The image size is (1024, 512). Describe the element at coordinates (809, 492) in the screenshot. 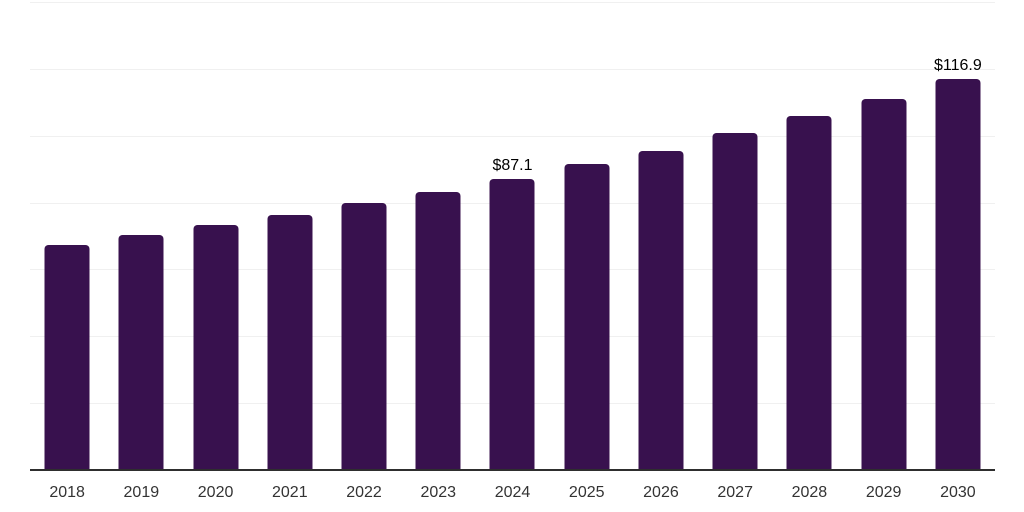

I see `x-tick-label-2028: 2028` at that location.